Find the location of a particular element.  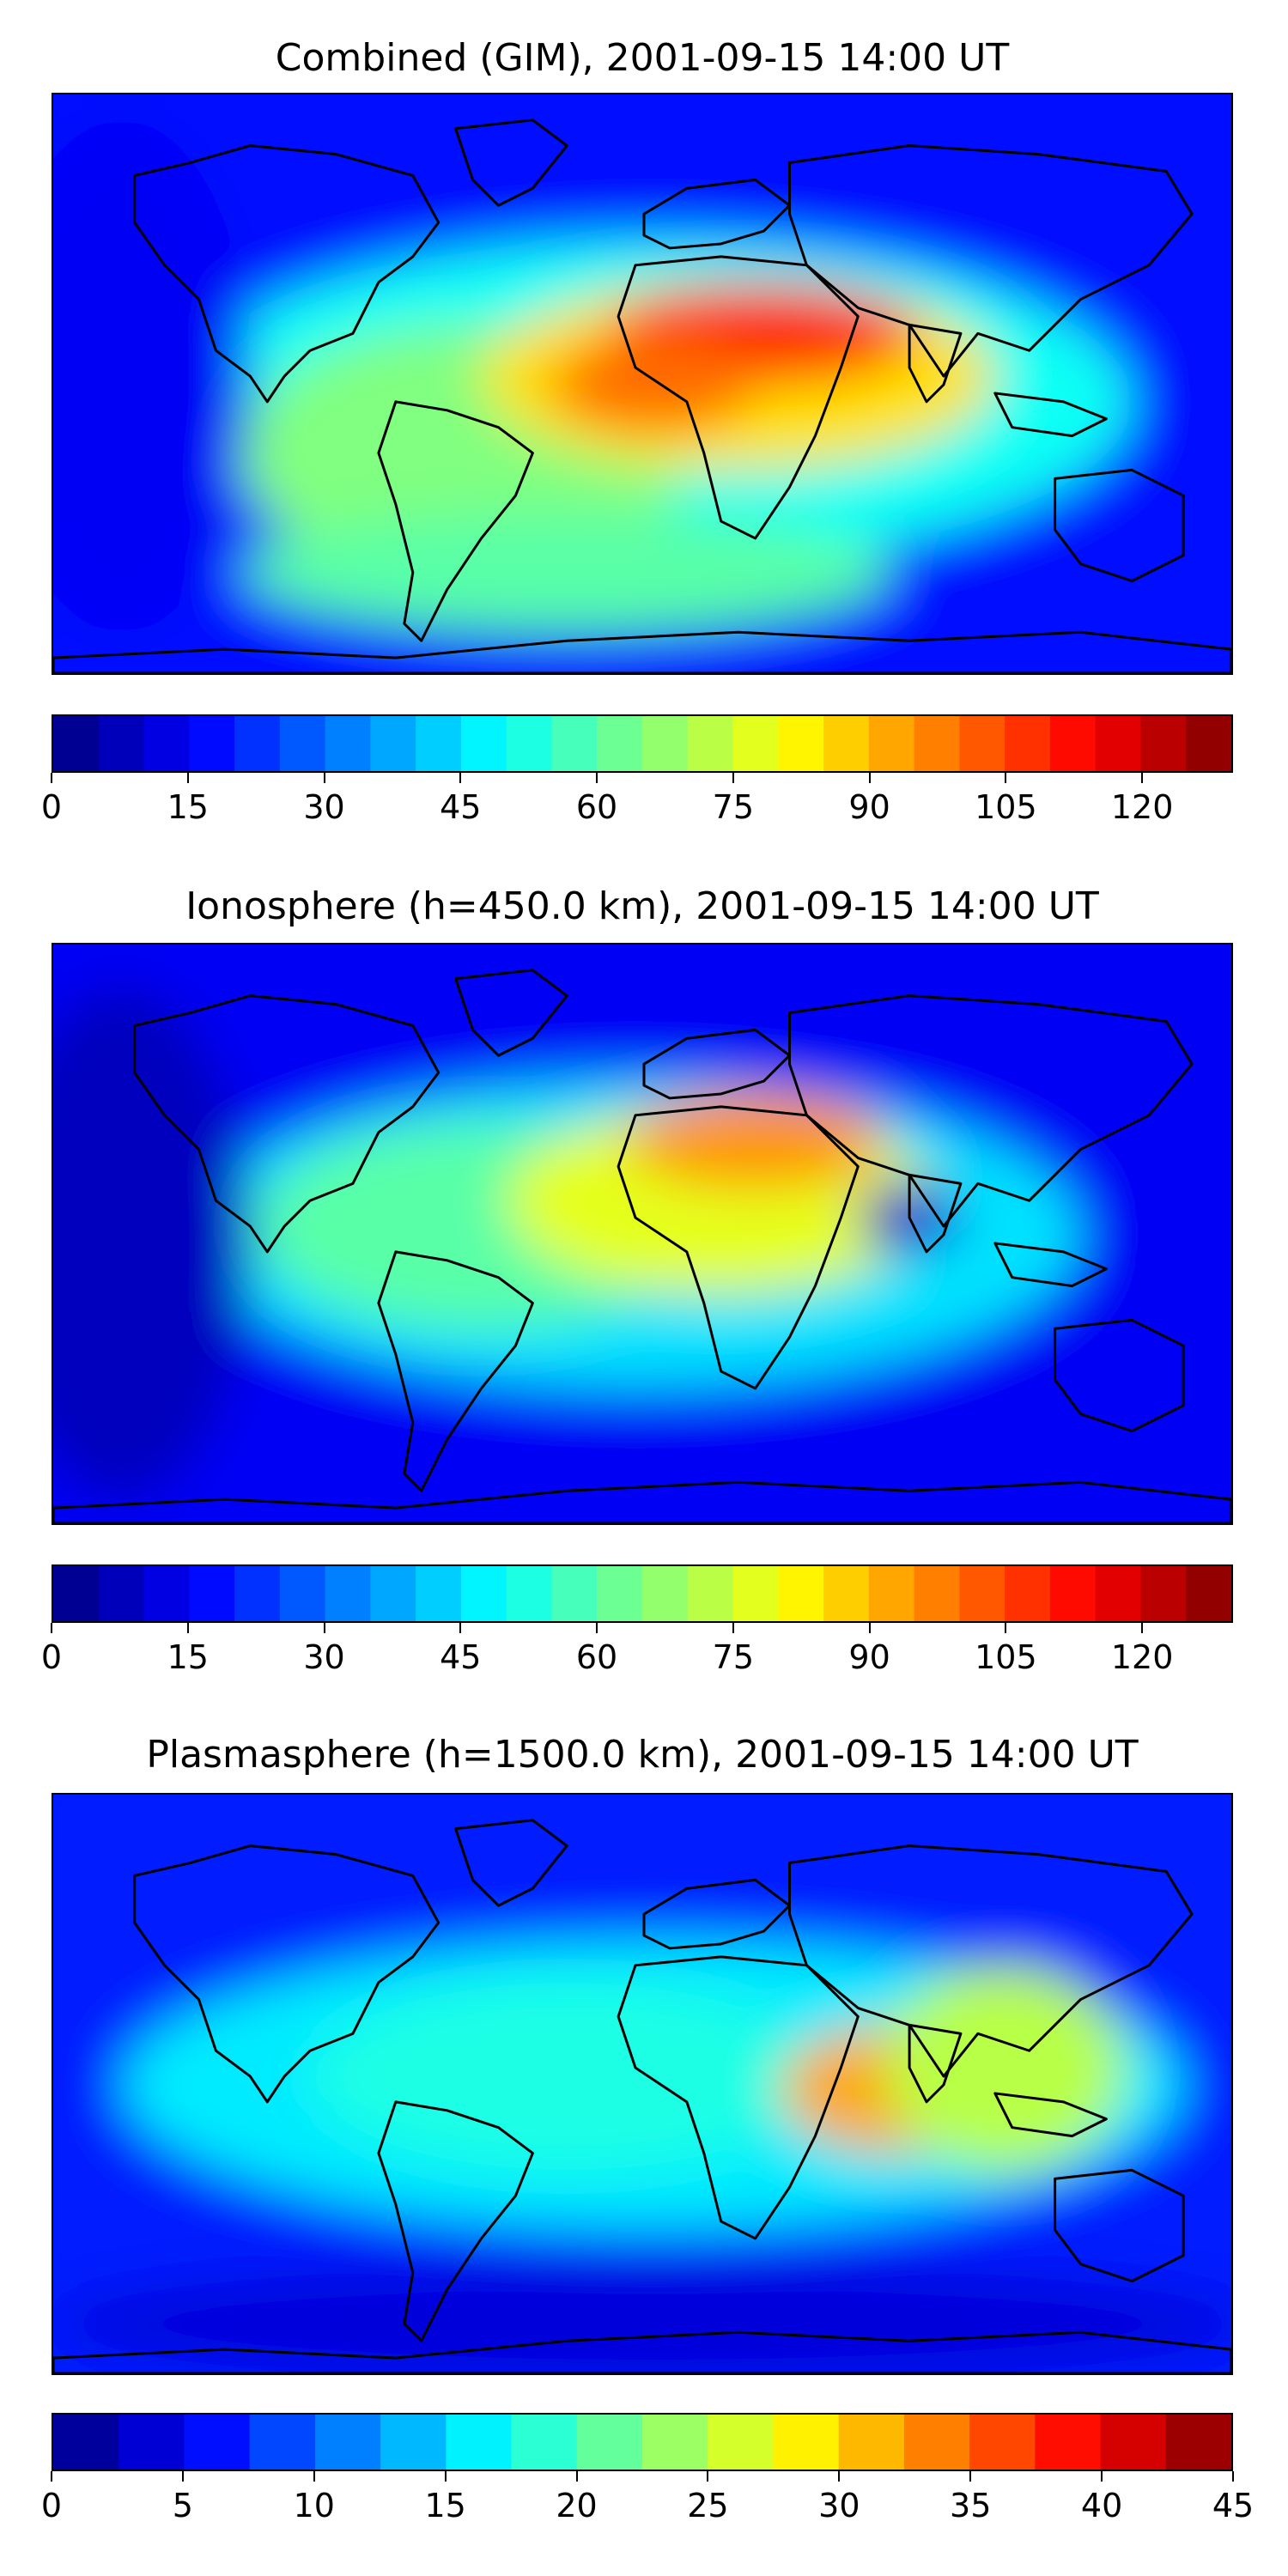

colorbar-tick-label: 60 is located at coordinates (596, 807).